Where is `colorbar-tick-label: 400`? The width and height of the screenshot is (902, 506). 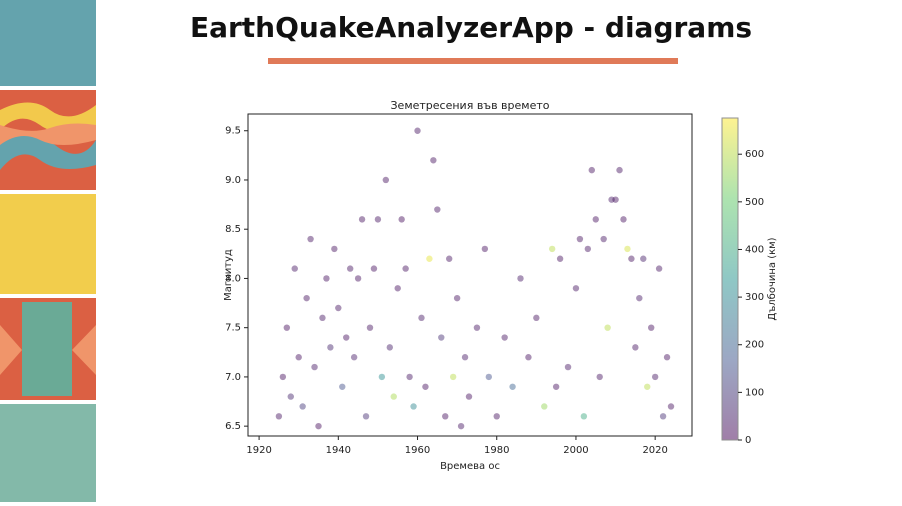 colorbar-tick-label: 400 is located at coordinates (754, 249).